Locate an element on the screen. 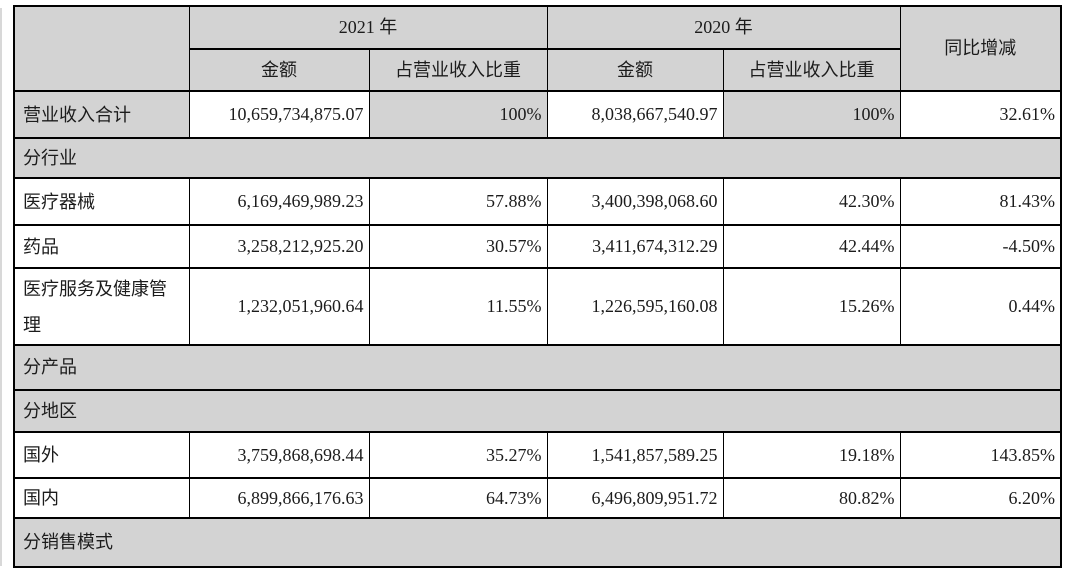  cell-yoy: 6.20% is located at coordinates (980, 498).